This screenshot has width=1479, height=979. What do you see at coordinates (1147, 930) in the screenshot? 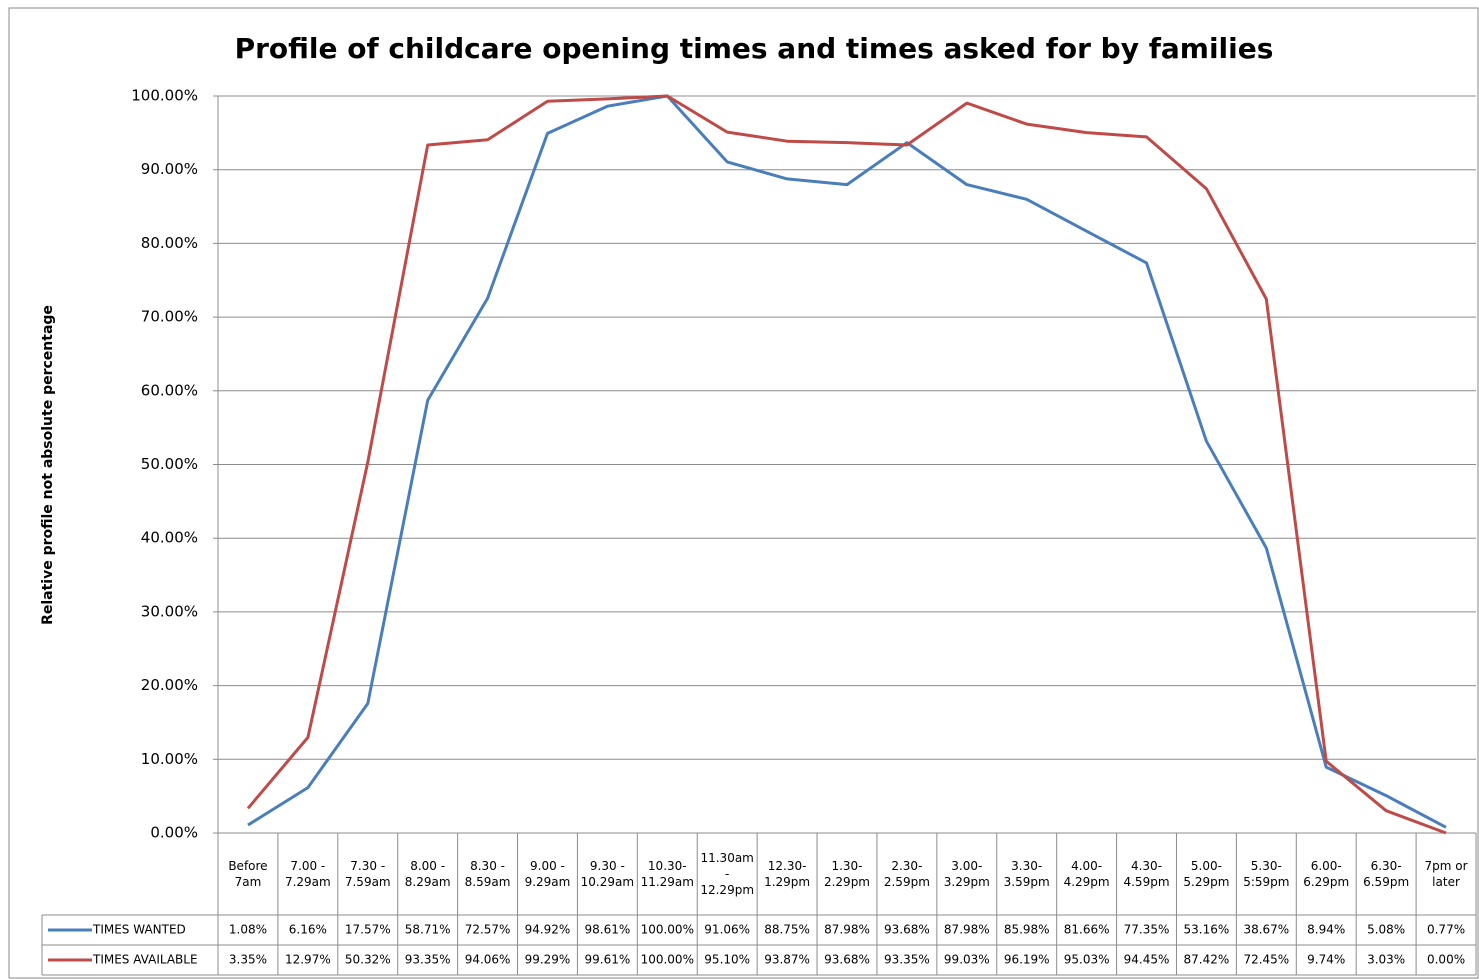
I see `value-label: 77.35%` at bounding box center [1147, 930].